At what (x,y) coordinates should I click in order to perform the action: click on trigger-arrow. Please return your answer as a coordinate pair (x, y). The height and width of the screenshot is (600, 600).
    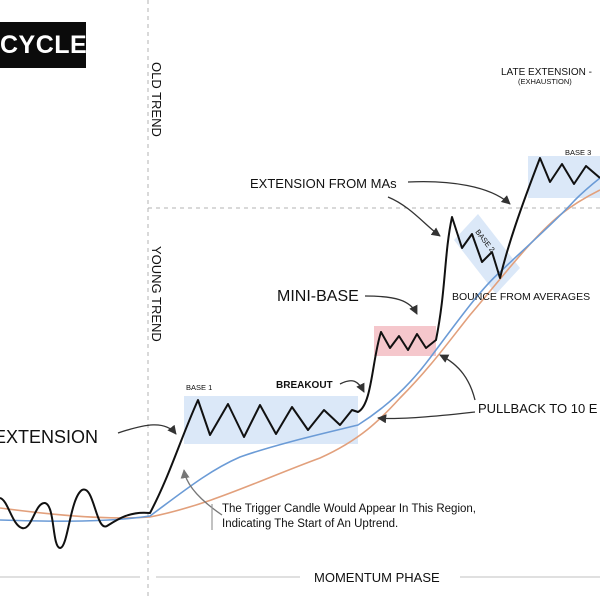
    Looking at the image, I should click on (201, 492).